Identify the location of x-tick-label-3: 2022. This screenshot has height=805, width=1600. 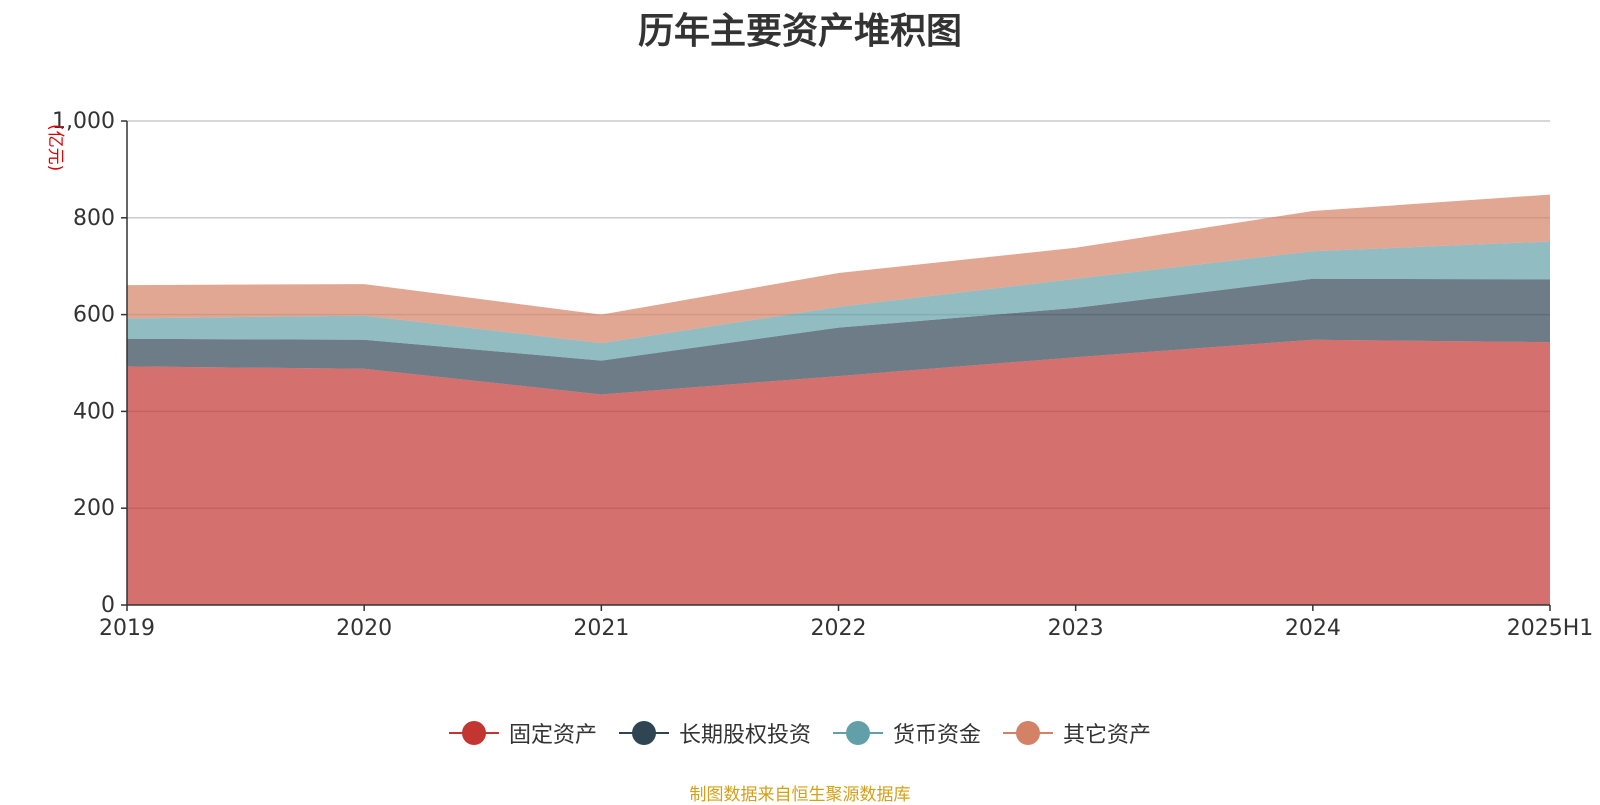
(839, 628).